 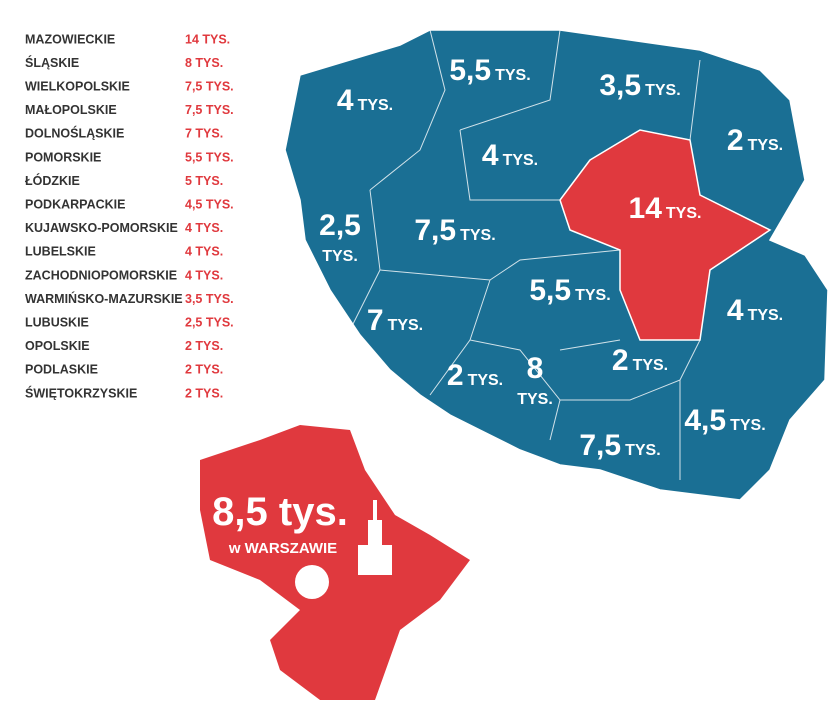 I want to click on region-name: DOLNOŚLĄSKIE, so click(x=74, y=133).